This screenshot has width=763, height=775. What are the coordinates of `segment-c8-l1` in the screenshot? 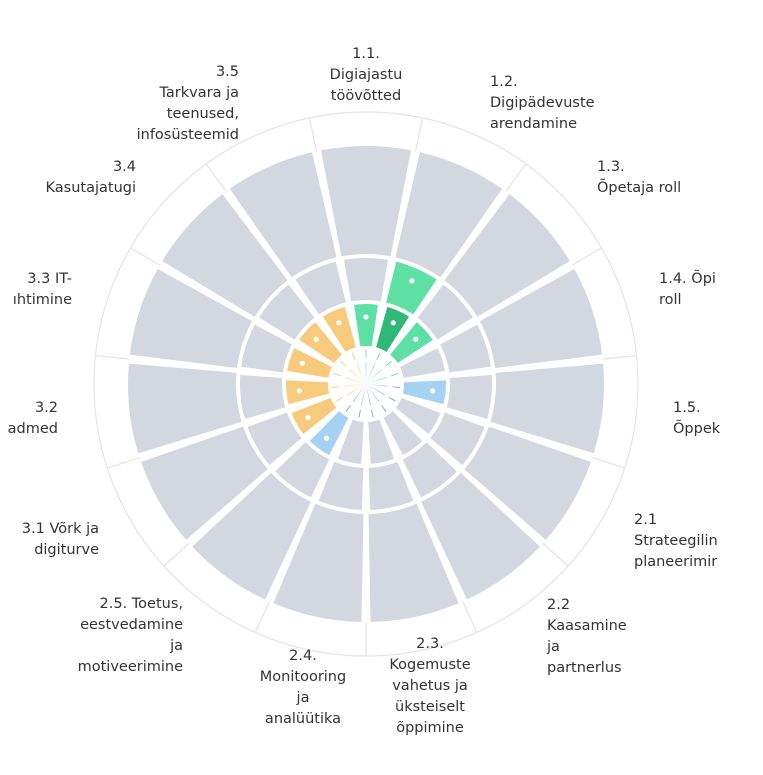 It's located at (370, 402).